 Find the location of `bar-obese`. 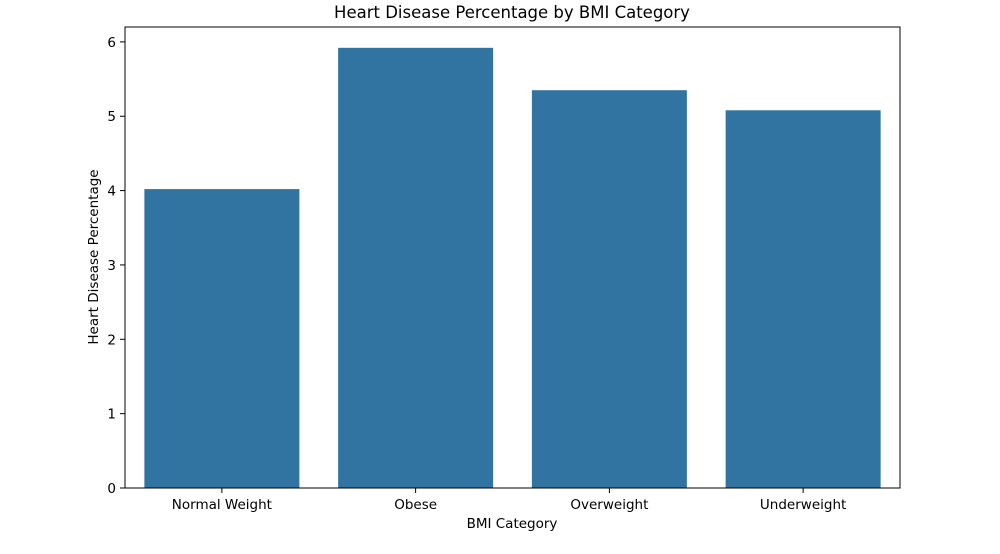

bar-obese is located at coordinates (416, 267).